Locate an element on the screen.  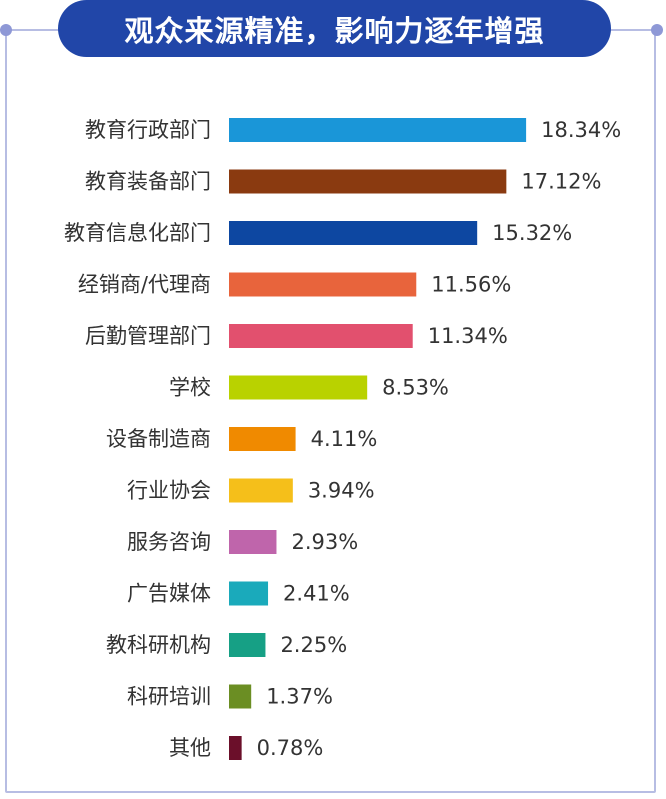
category-label: 科研培训 is located at coordinates (169, 697).